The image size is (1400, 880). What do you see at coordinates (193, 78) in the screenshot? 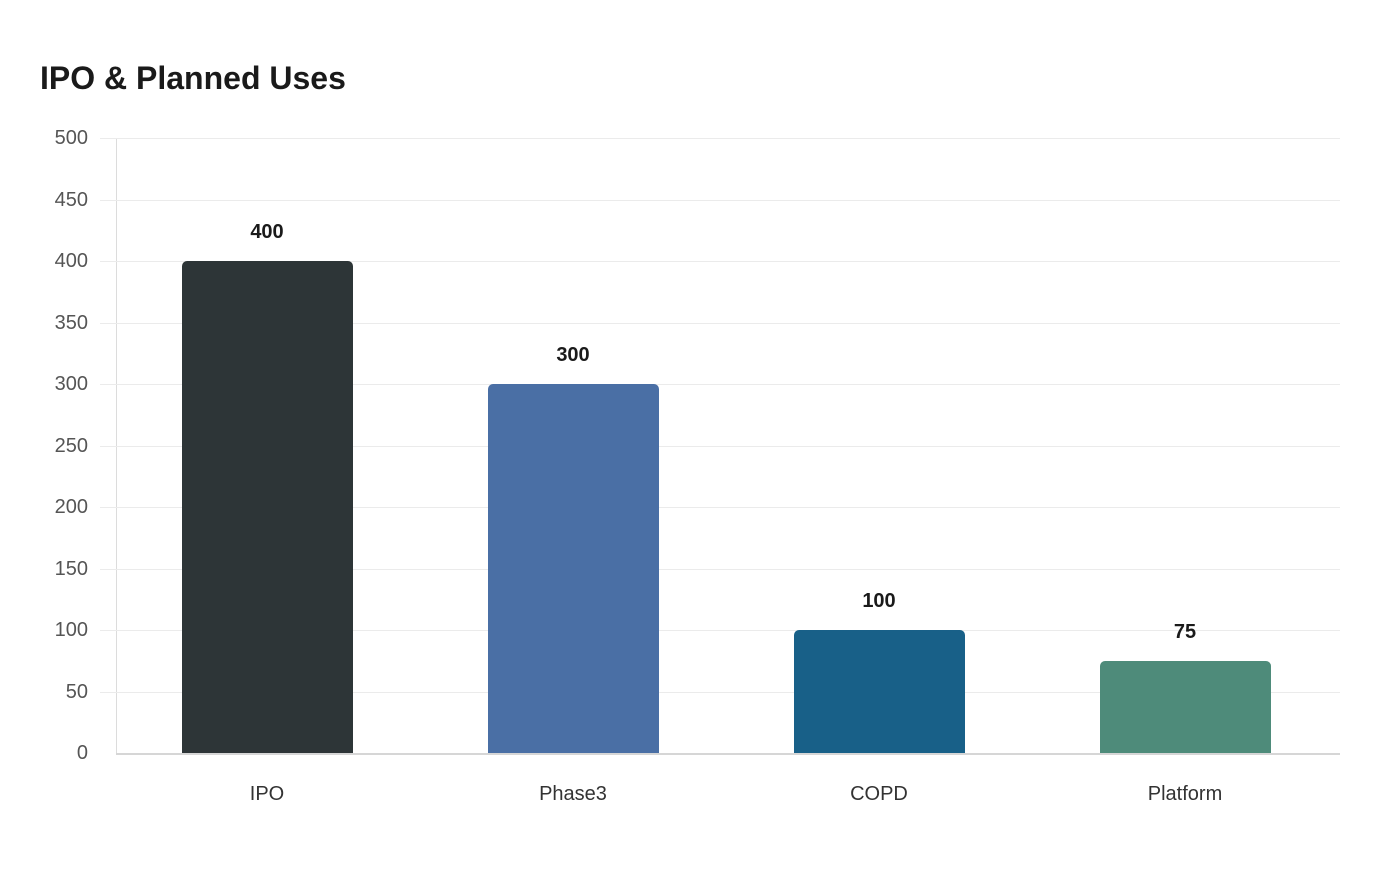
I see `chart-title: IPO & Planned Uses` at bounding box center [193, 78].